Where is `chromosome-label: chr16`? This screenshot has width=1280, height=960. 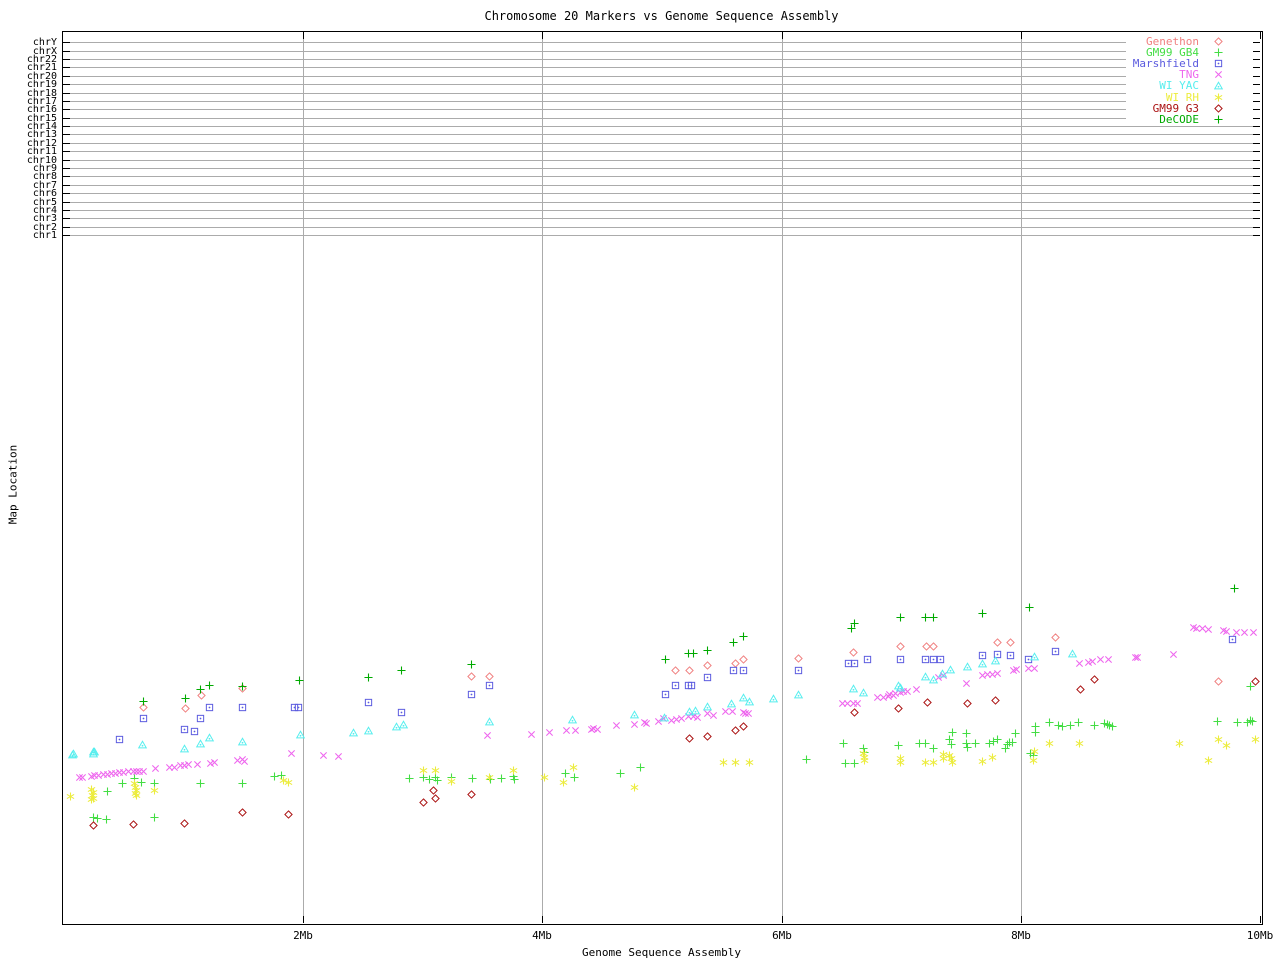
chromosome-label: chr16 is located at coordinates (41, 109).